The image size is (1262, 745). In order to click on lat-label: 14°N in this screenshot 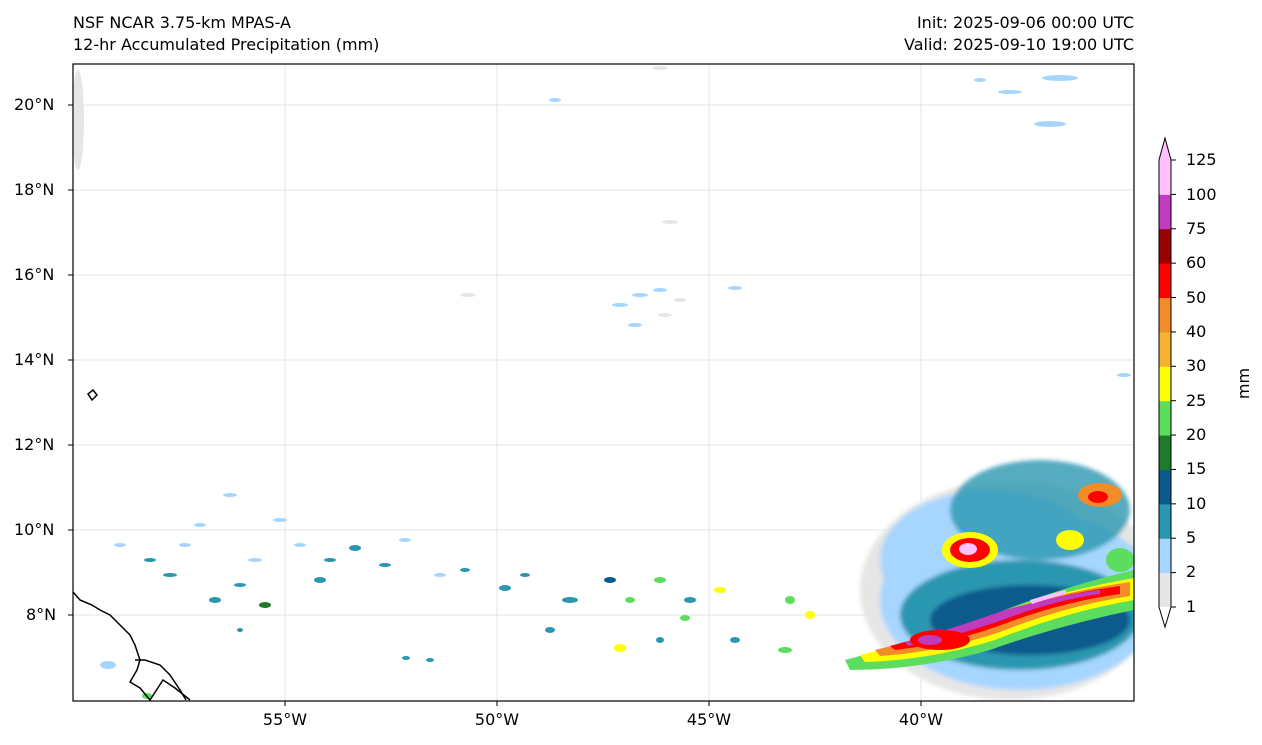, I will do `click(34, 359)`.